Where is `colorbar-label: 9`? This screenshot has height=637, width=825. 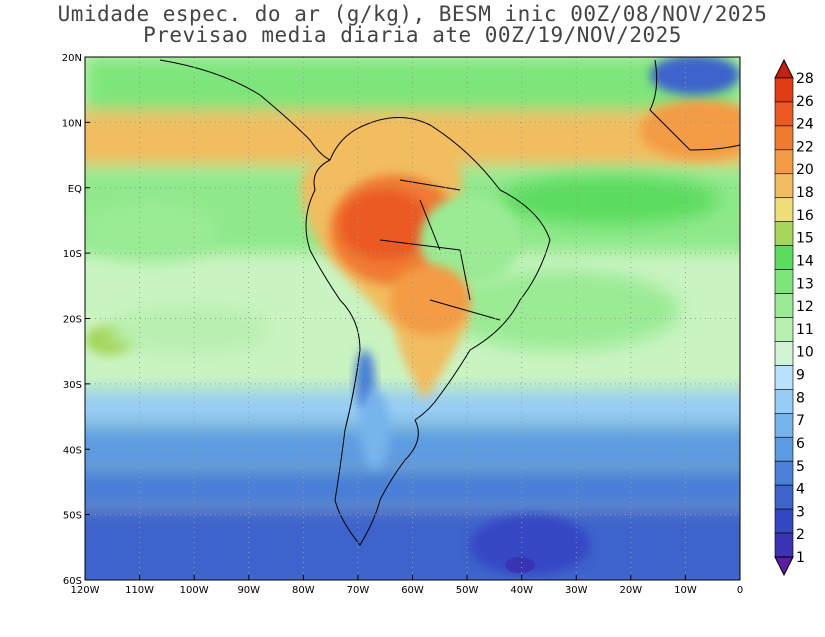 colorbar-label: 9 is located at coordinates (800, 376).